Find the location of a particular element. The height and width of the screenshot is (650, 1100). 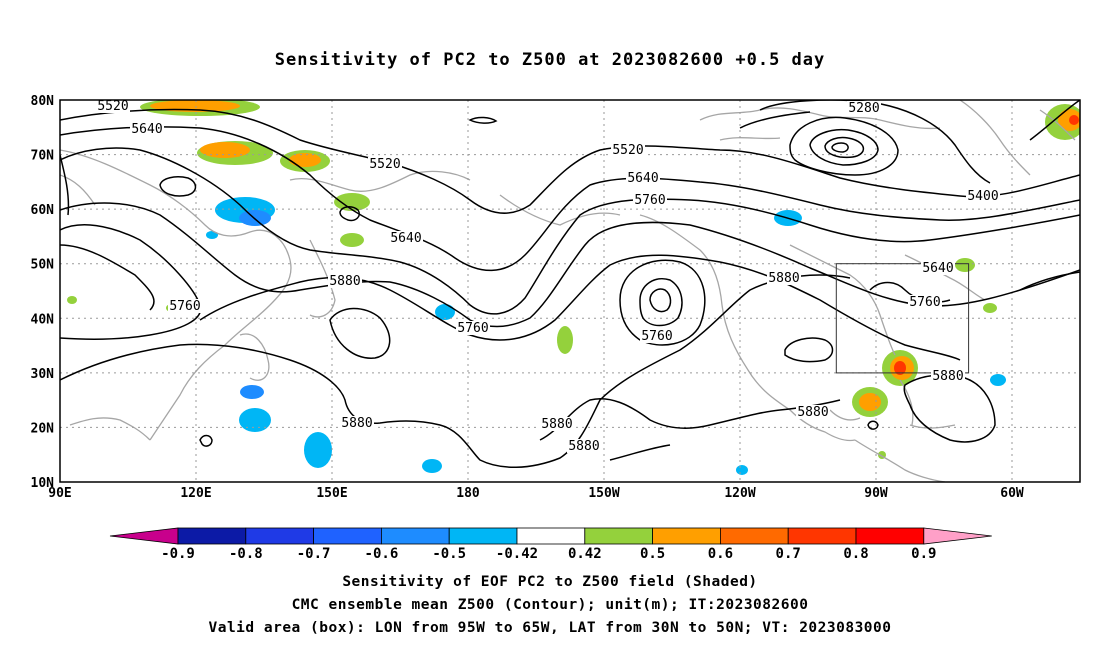

lon-label: 180 is located at coordinates (468, 493).